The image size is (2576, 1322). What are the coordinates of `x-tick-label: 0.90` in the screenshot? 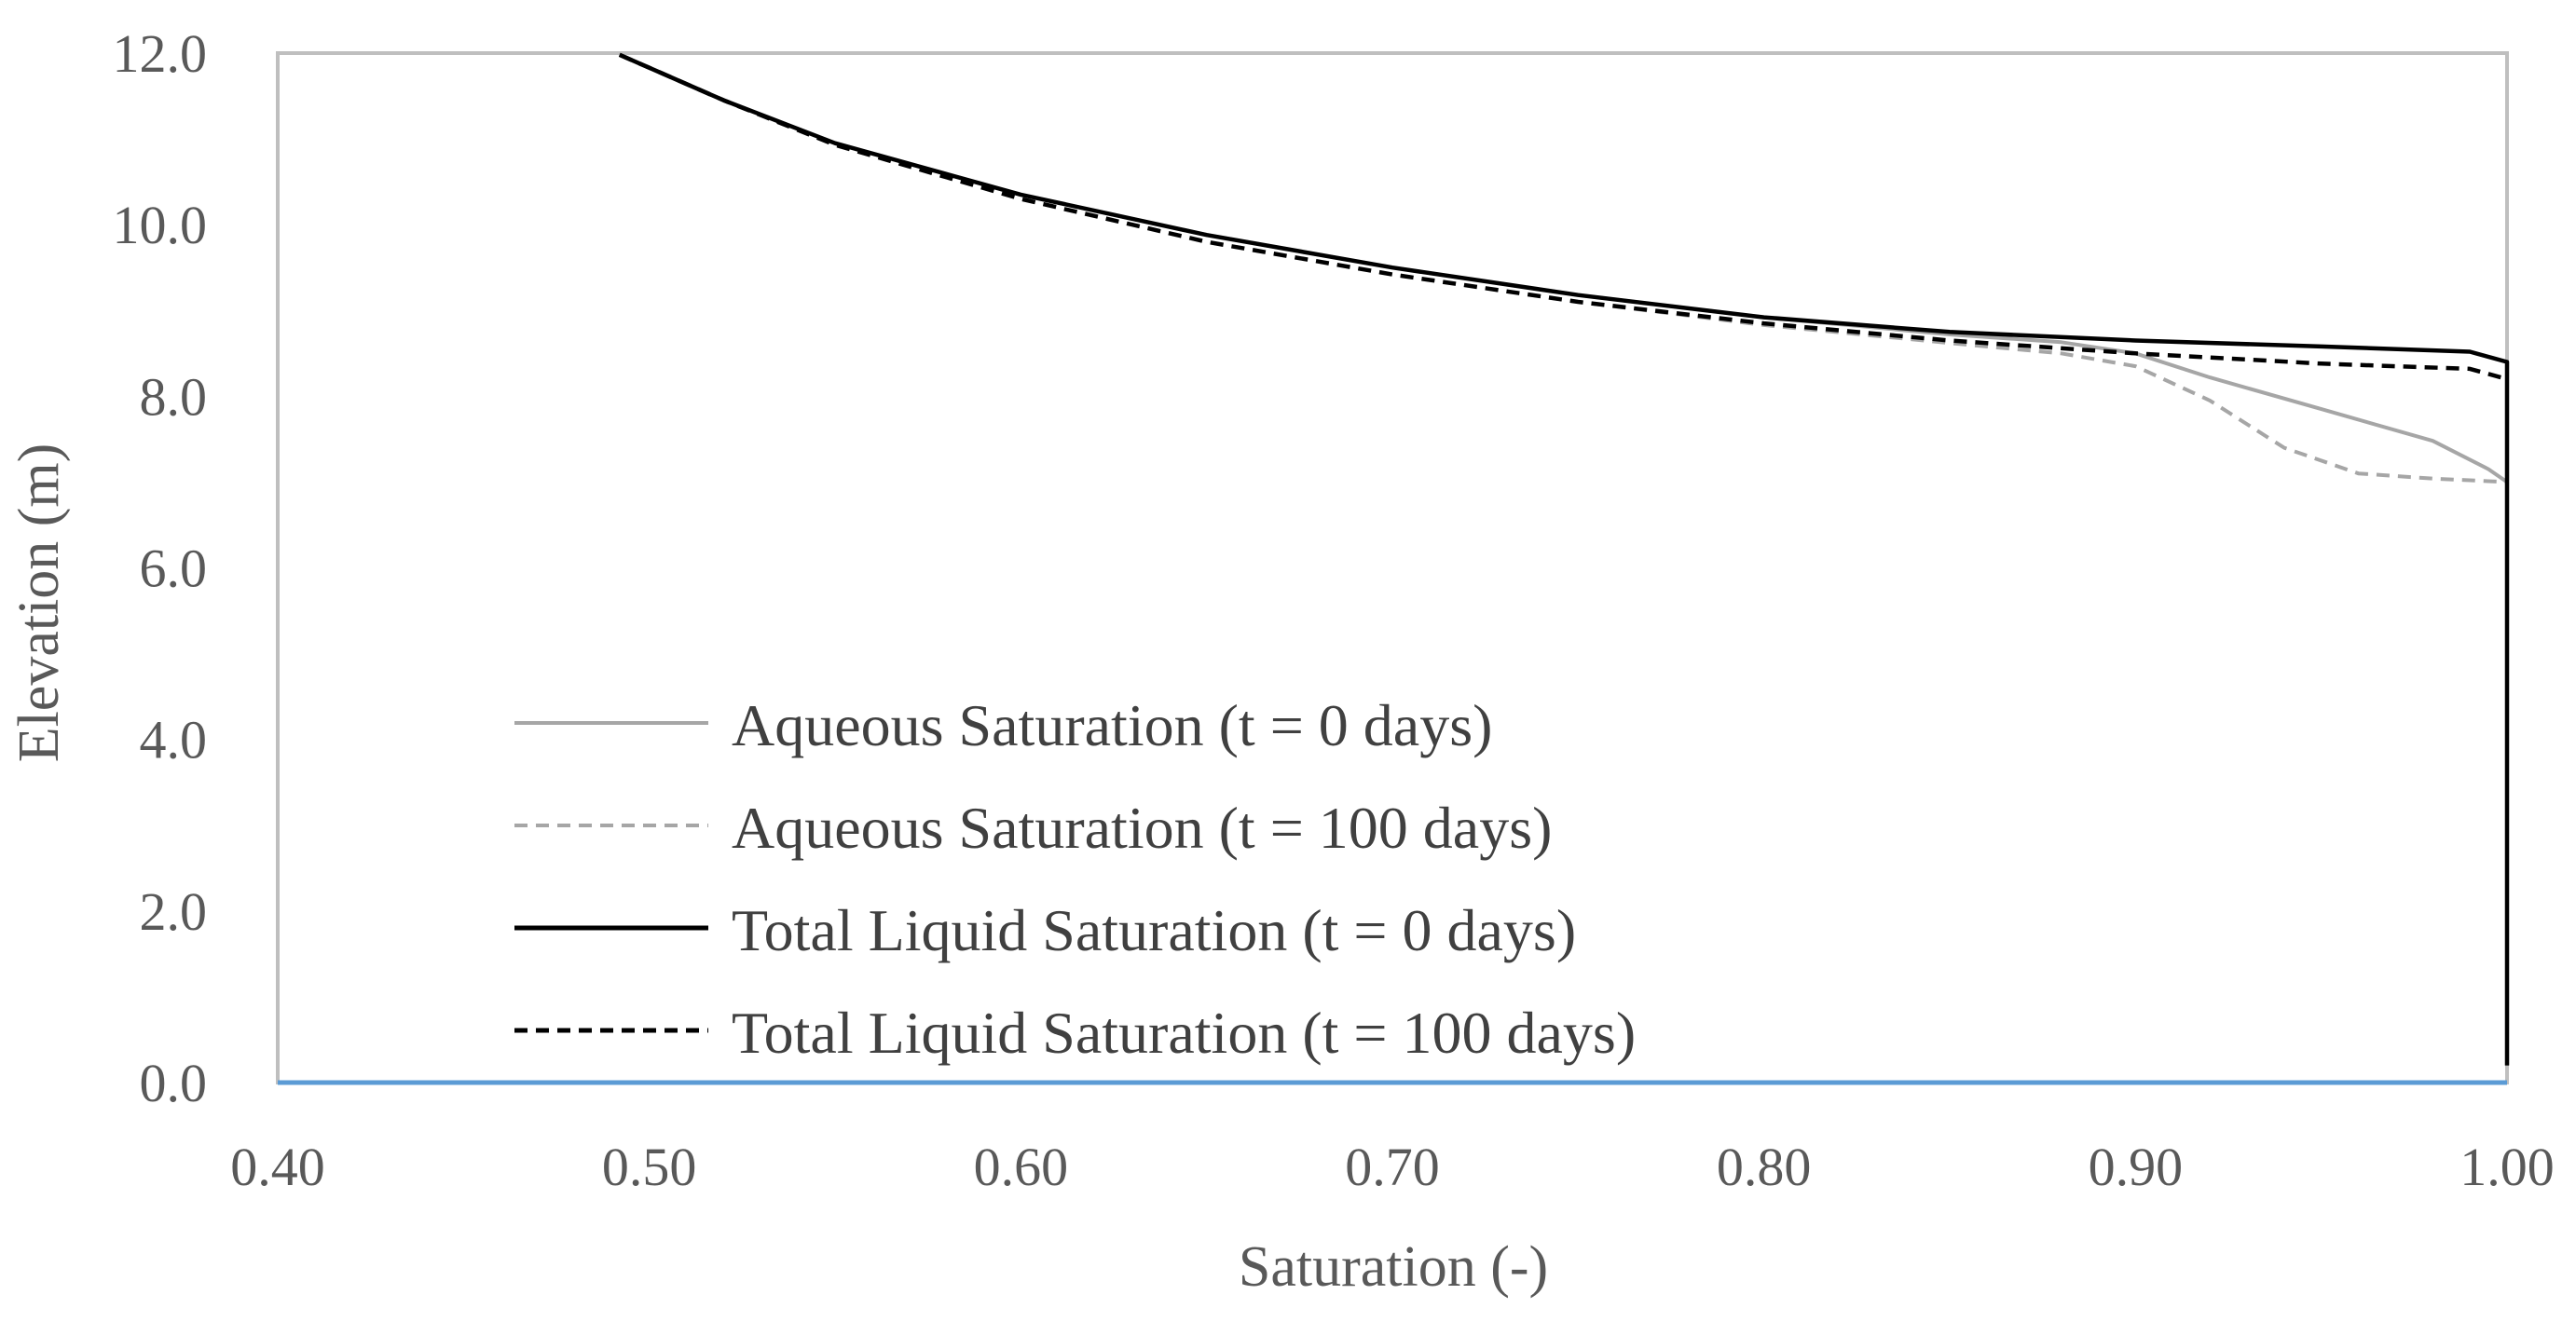 It's located at (2136, 1167).